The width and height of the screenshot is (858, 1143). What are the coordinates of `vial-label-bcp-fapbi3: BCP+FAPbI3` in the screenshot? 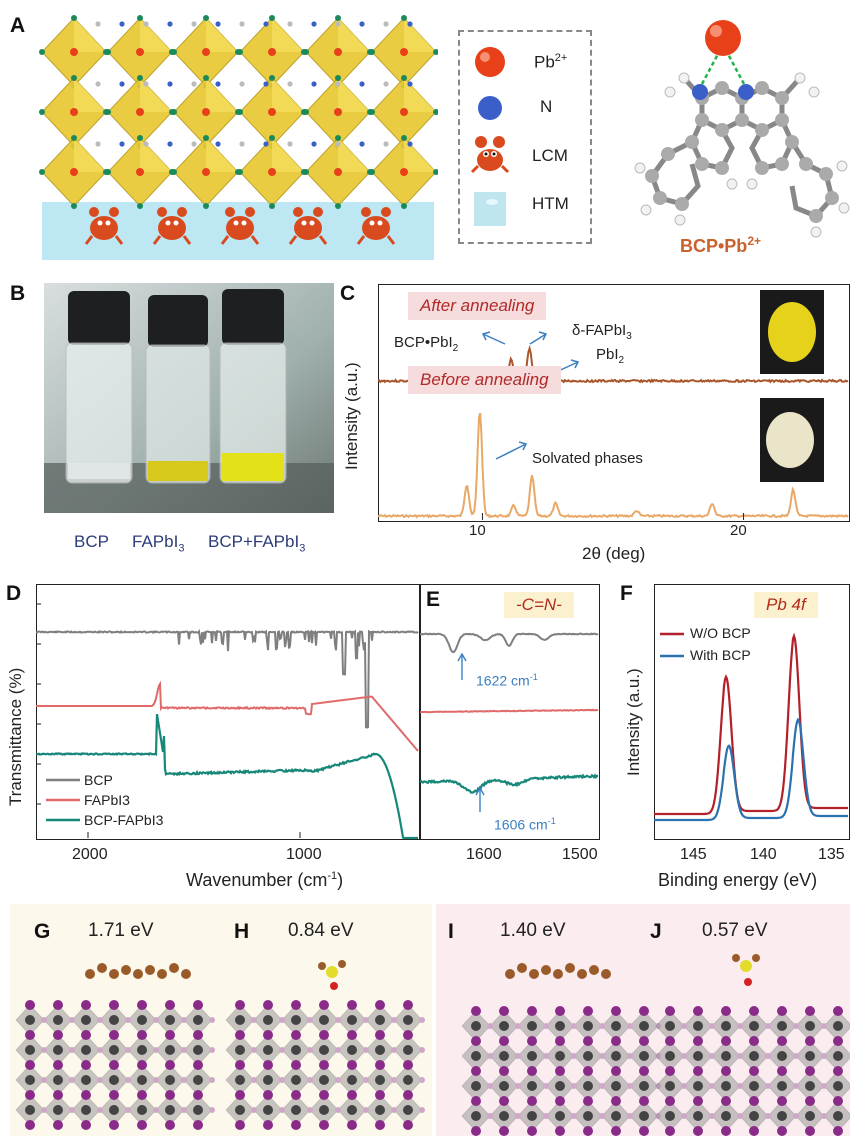 It's located at (257, 543).